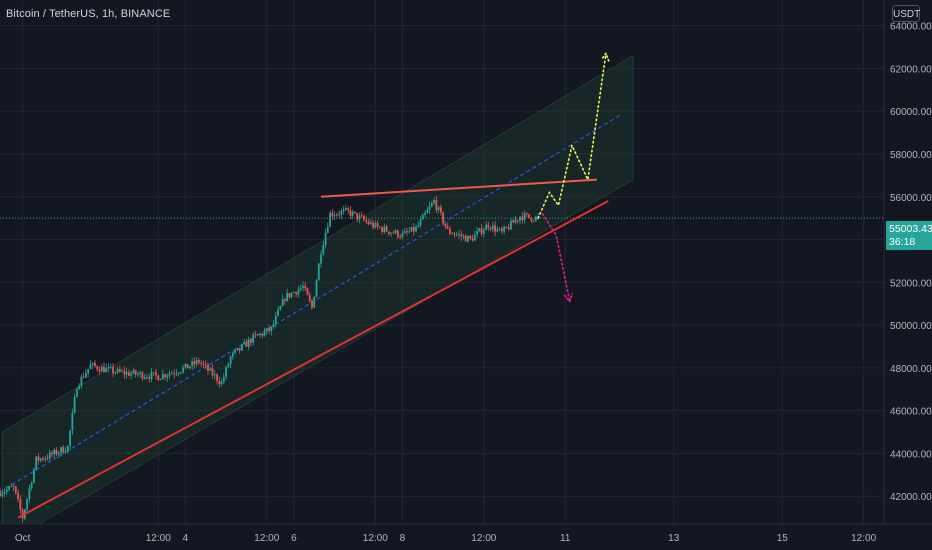 Image resolution: width=932 pixels, height=550 pixels. I want to click on price-tick-label: 42000.00, so click(911, 497).